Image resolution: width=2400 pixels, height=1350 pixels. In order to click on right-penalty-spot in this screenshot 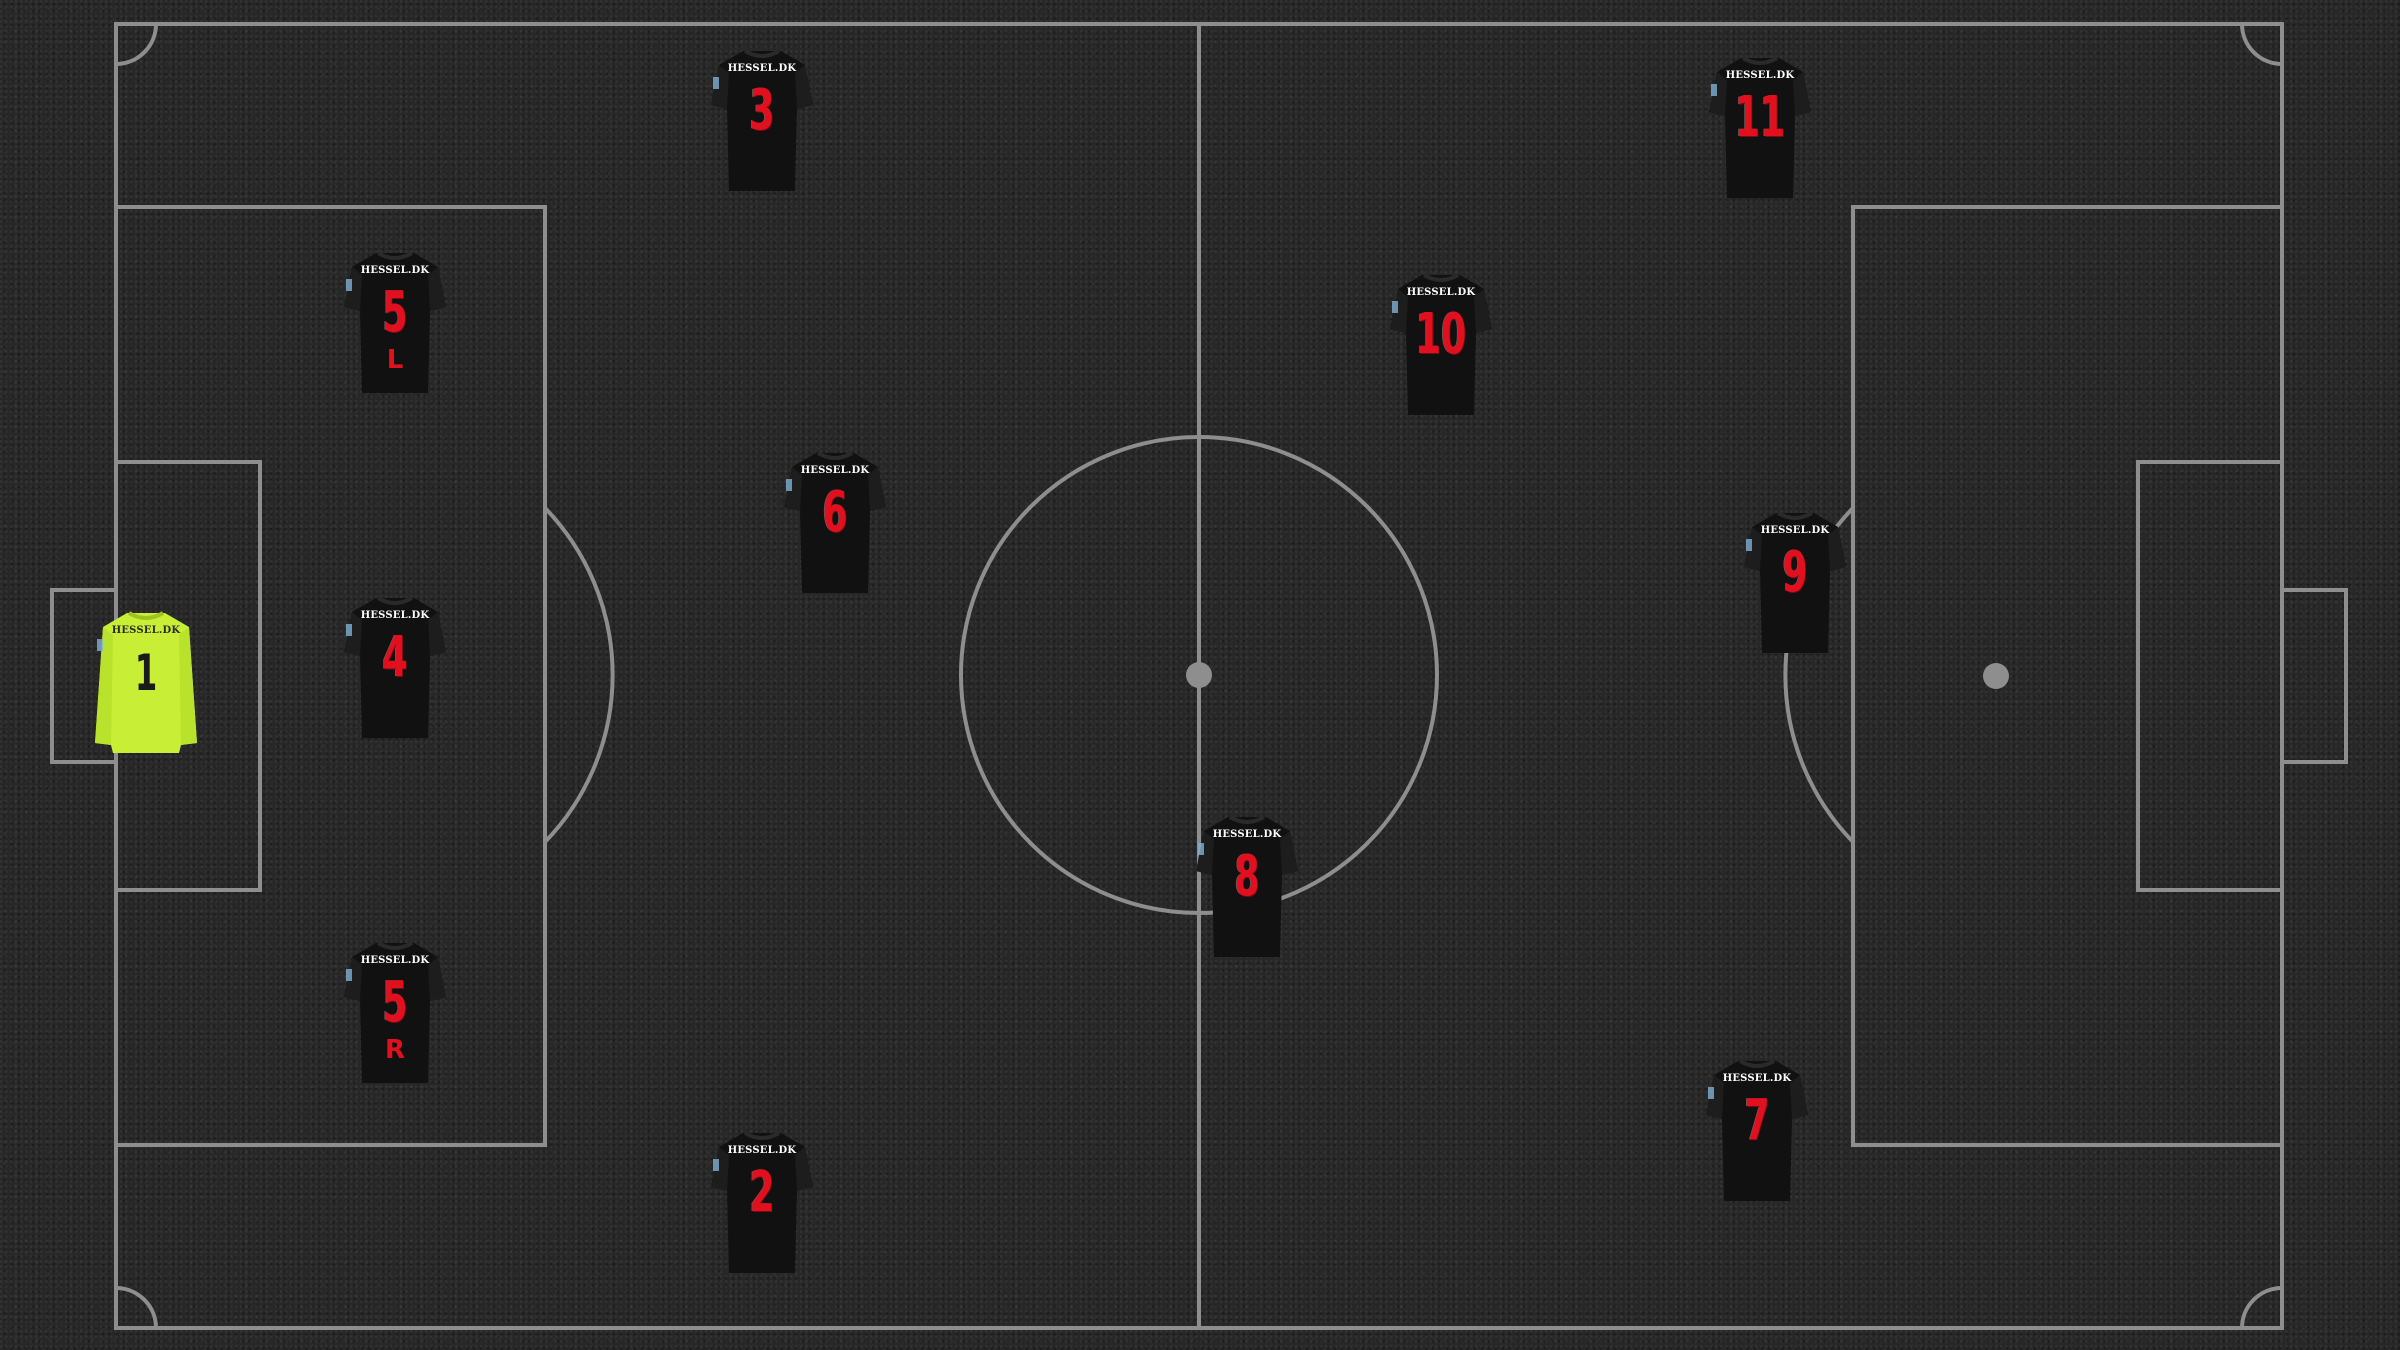, I will do `click(1996, 676)`.